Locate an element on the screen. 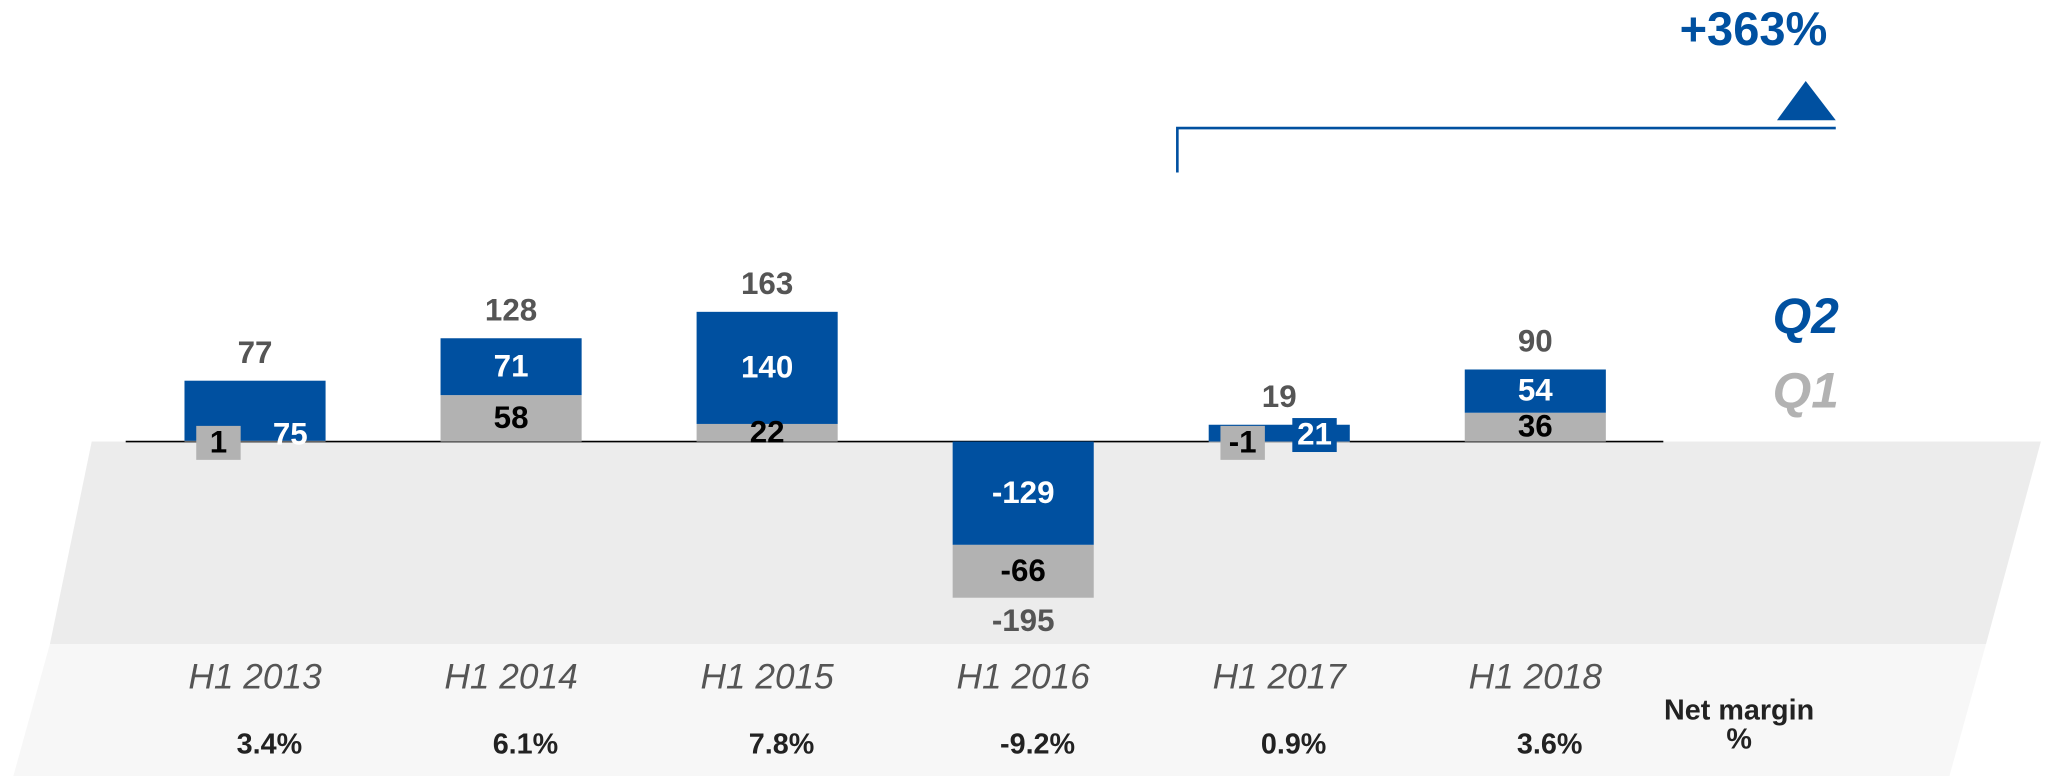  total-label: 128 is located at coordinates (511, 309).